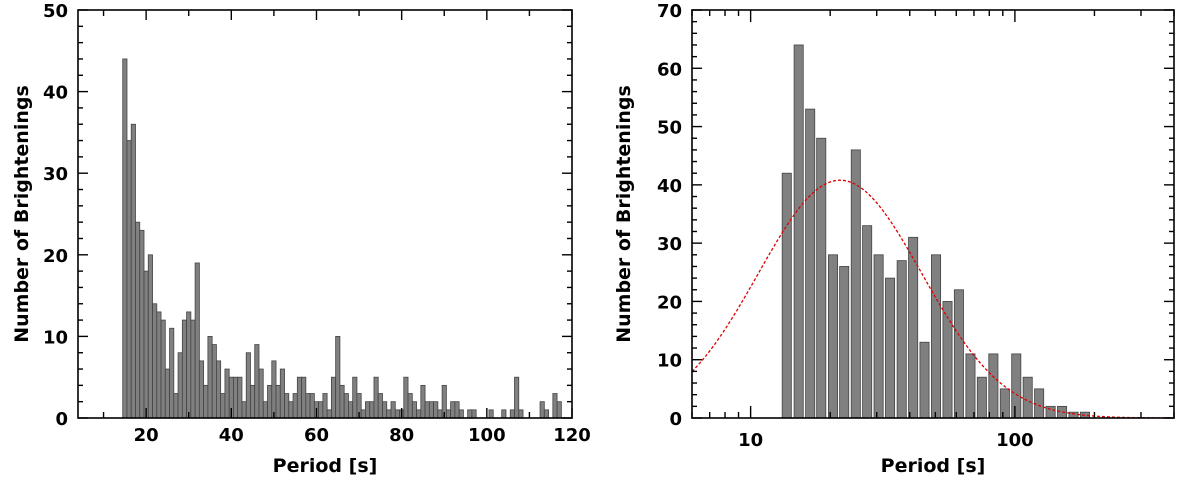  I want to click on right-x-tick-label: 10, so click(750, 440).